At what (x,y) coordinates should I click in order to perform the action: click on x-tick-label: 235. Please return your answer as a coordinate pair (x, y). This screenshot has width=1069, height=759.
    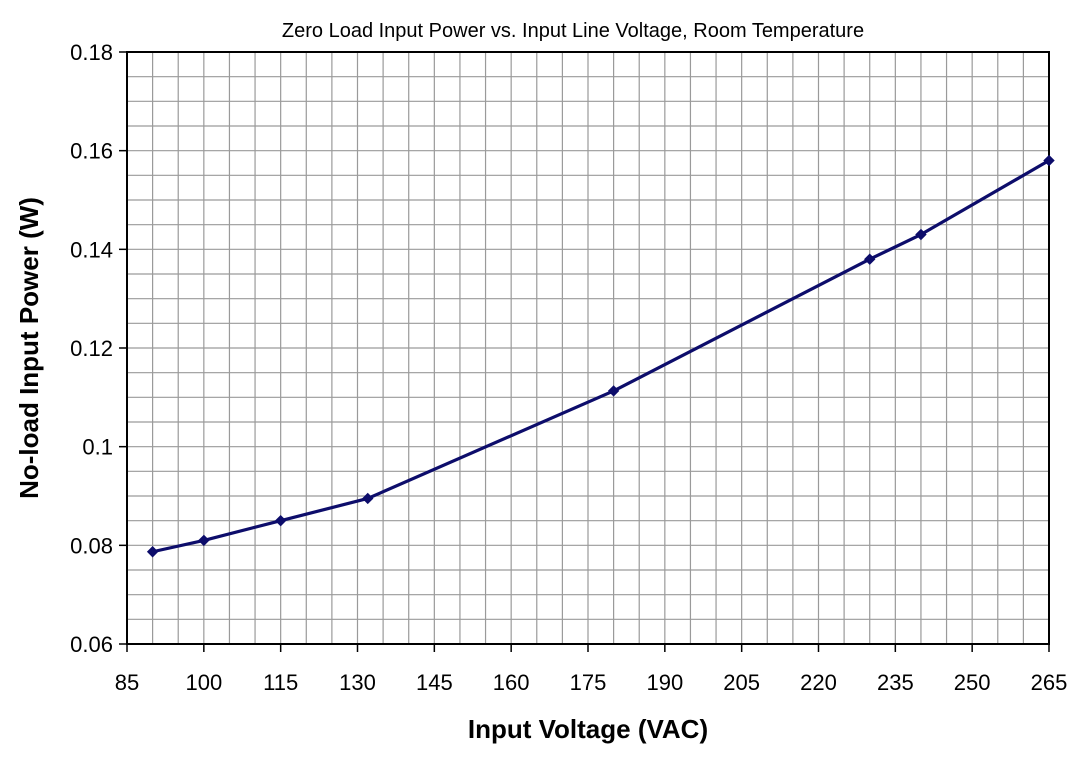
    Looking at the image, I should click on (895, 682).